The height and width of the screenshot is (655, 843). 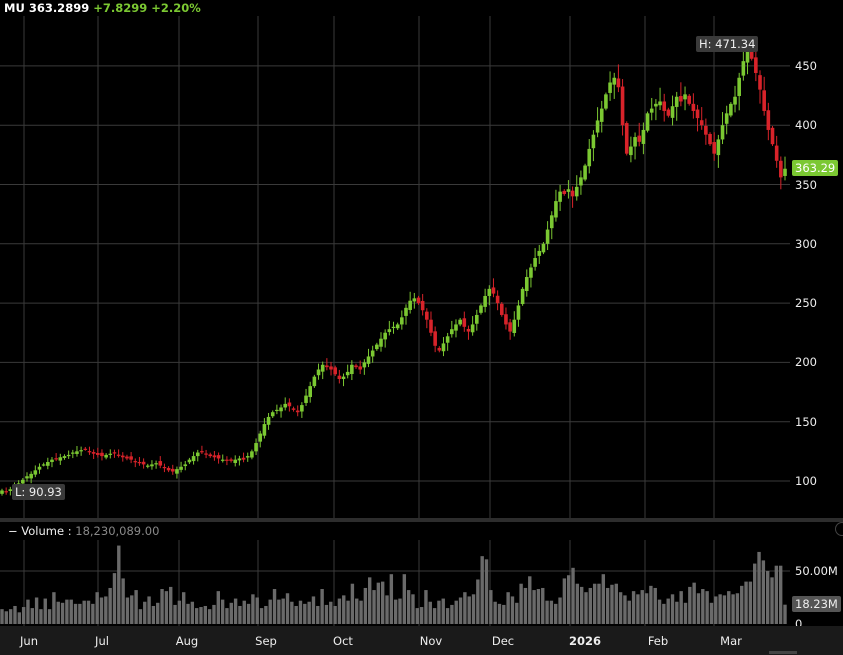 I want to click on last-price: 363.2899, so click(x=59, y=8).